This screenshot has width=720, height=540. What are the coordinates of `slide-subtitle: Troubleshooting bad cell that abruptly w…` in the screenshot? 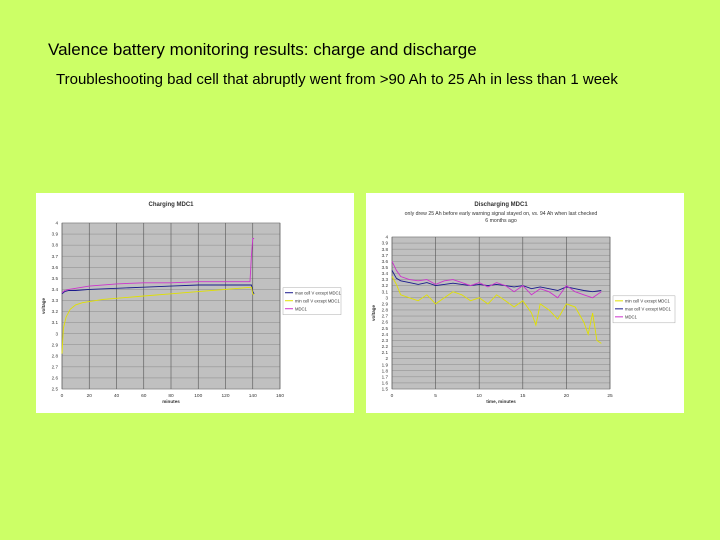 It's located at (337, 79).